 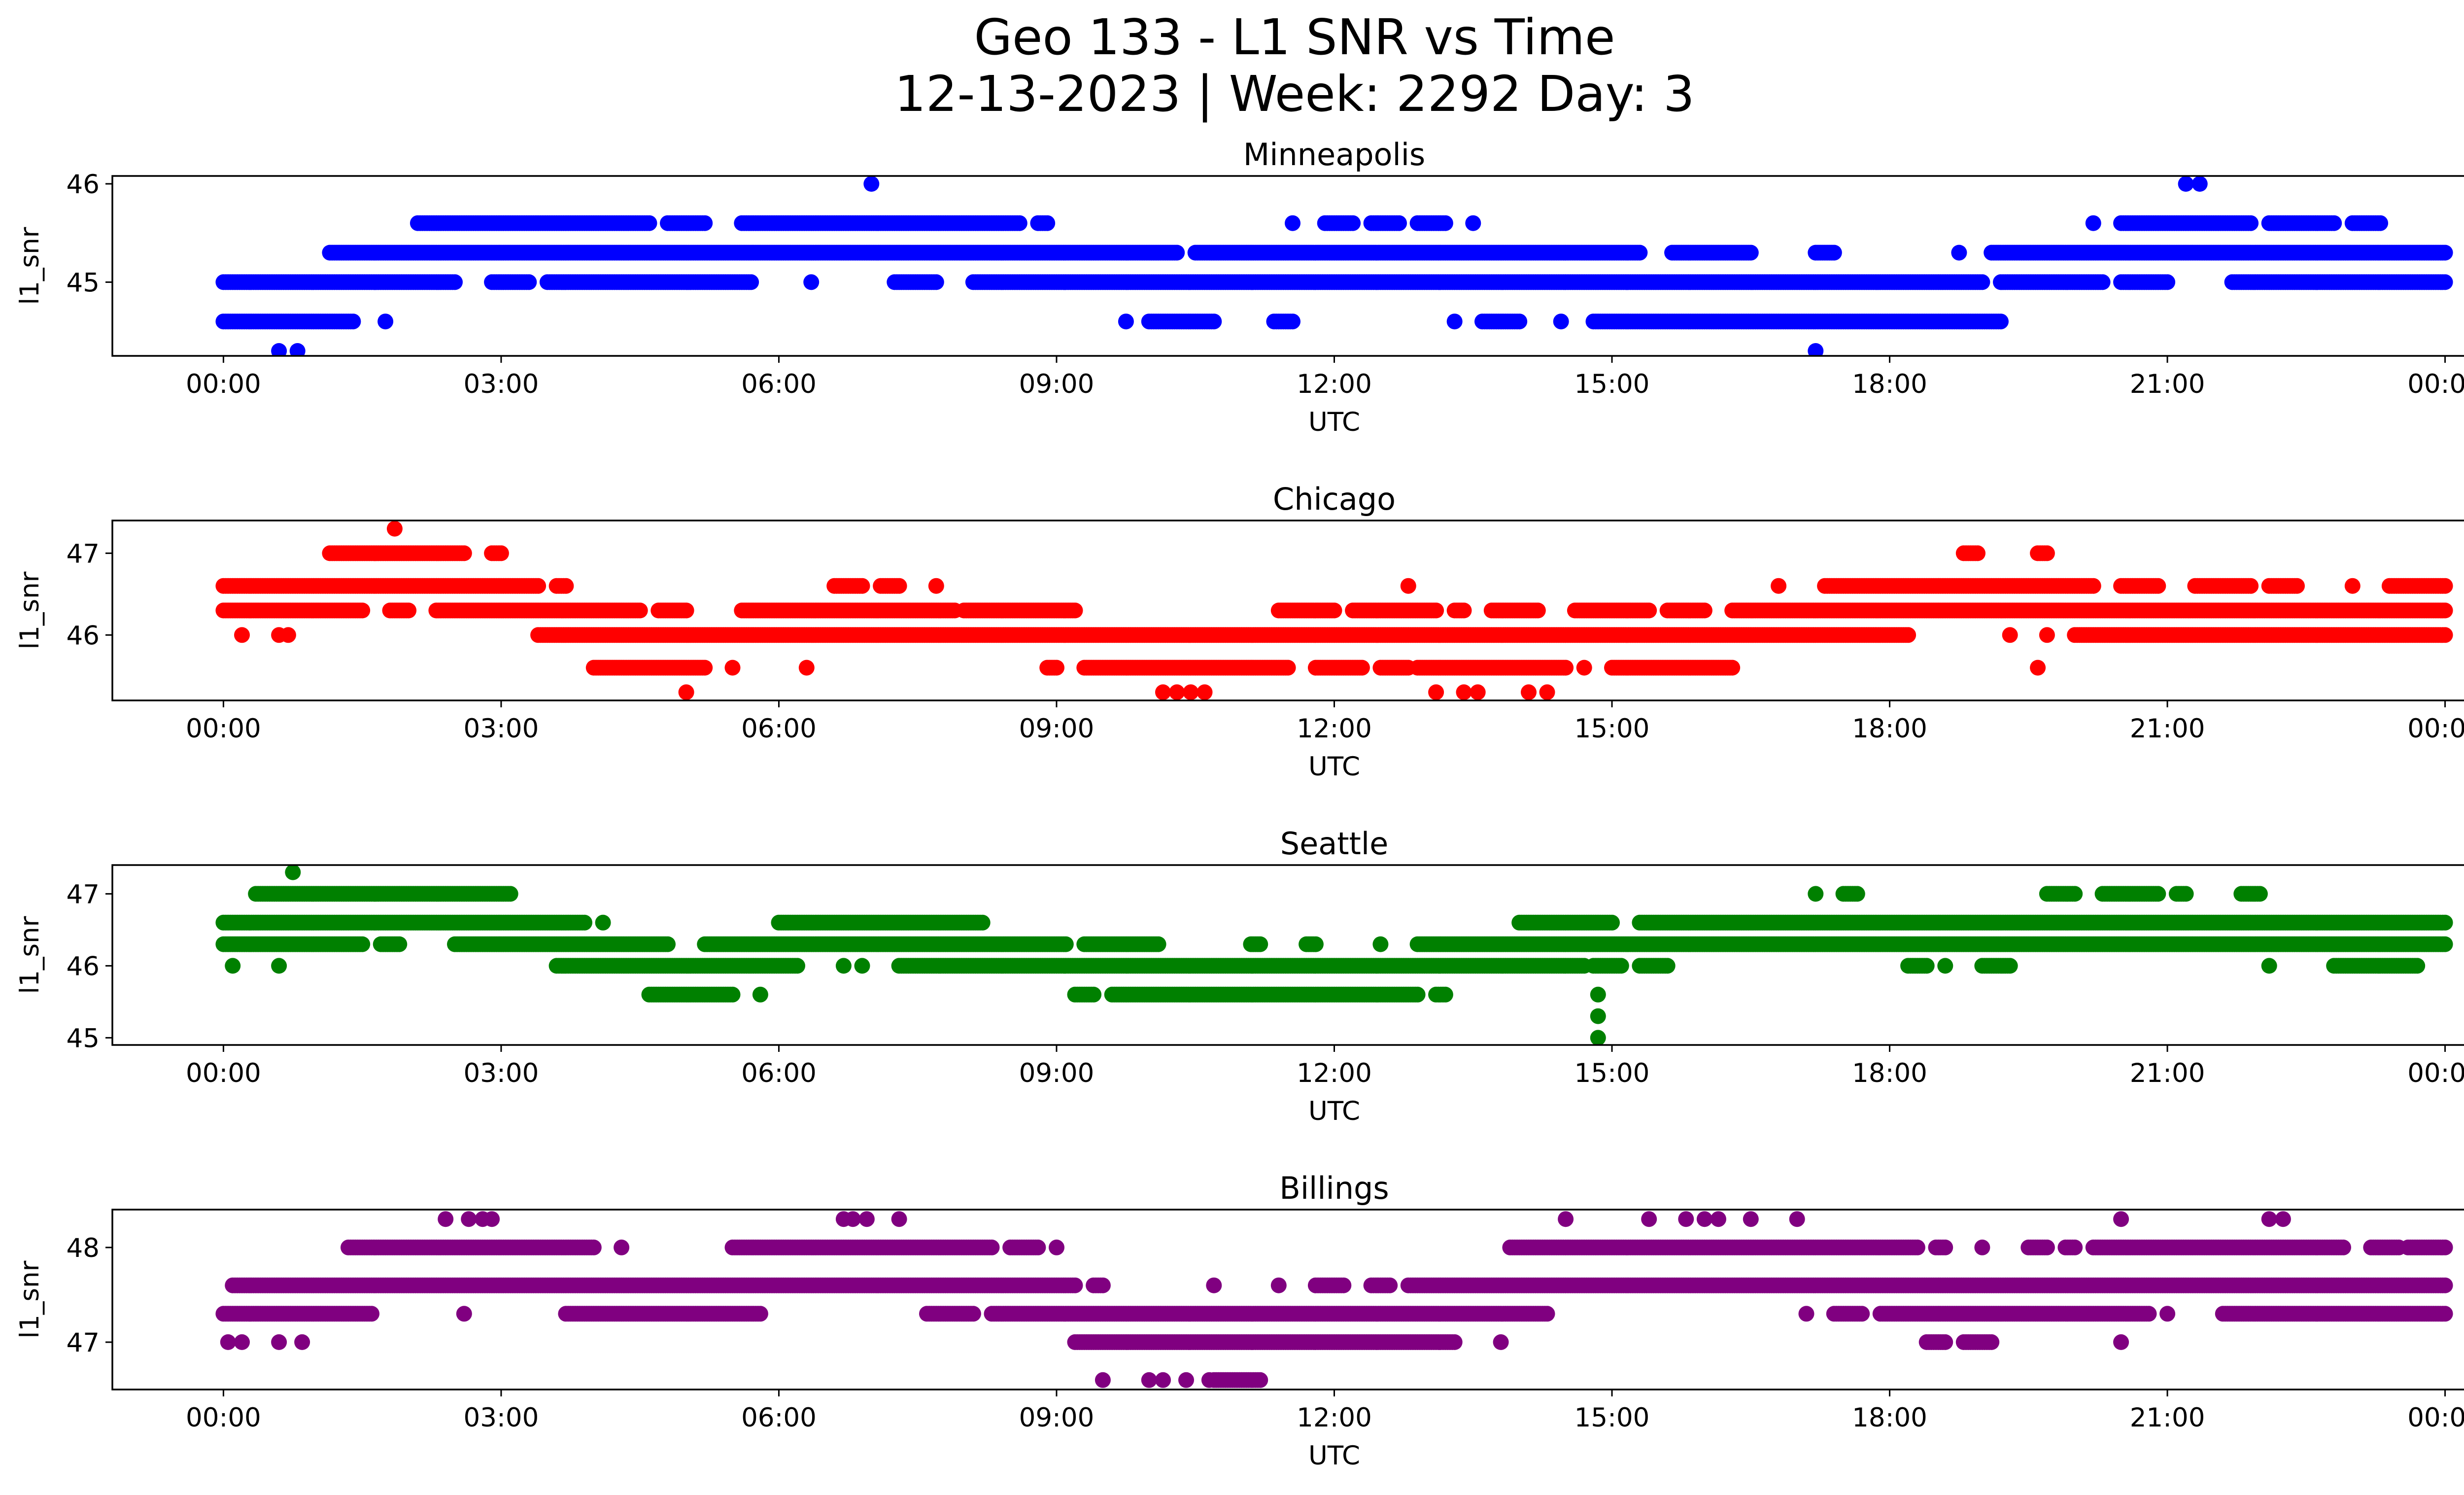 I want to click on x-tick-label: 18:00, so click(x=1889, y=384).